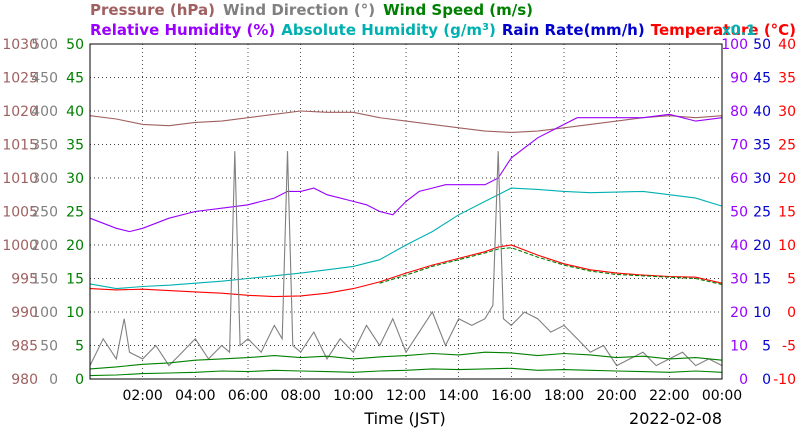 This screenshot has height=434, width=800. Describe the element at coordinates (787, 45) in the screenshot. I see `temperature-tick-label: 40` at that location.